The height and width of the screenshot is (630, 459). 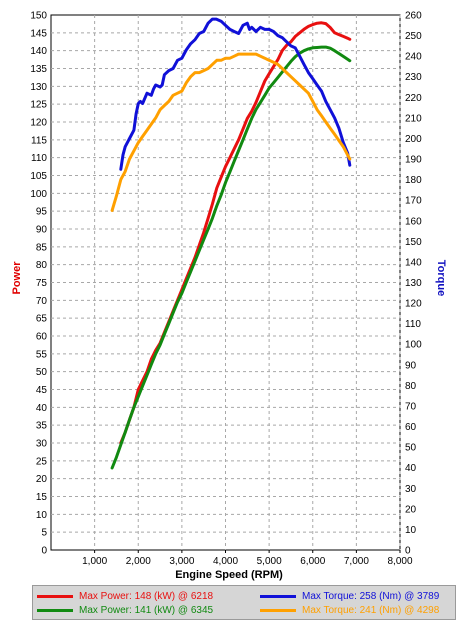 I want to click on legend-item-series-3: Max Torque: 258 (Nm) @ 3789, so click(x=349, y=596).